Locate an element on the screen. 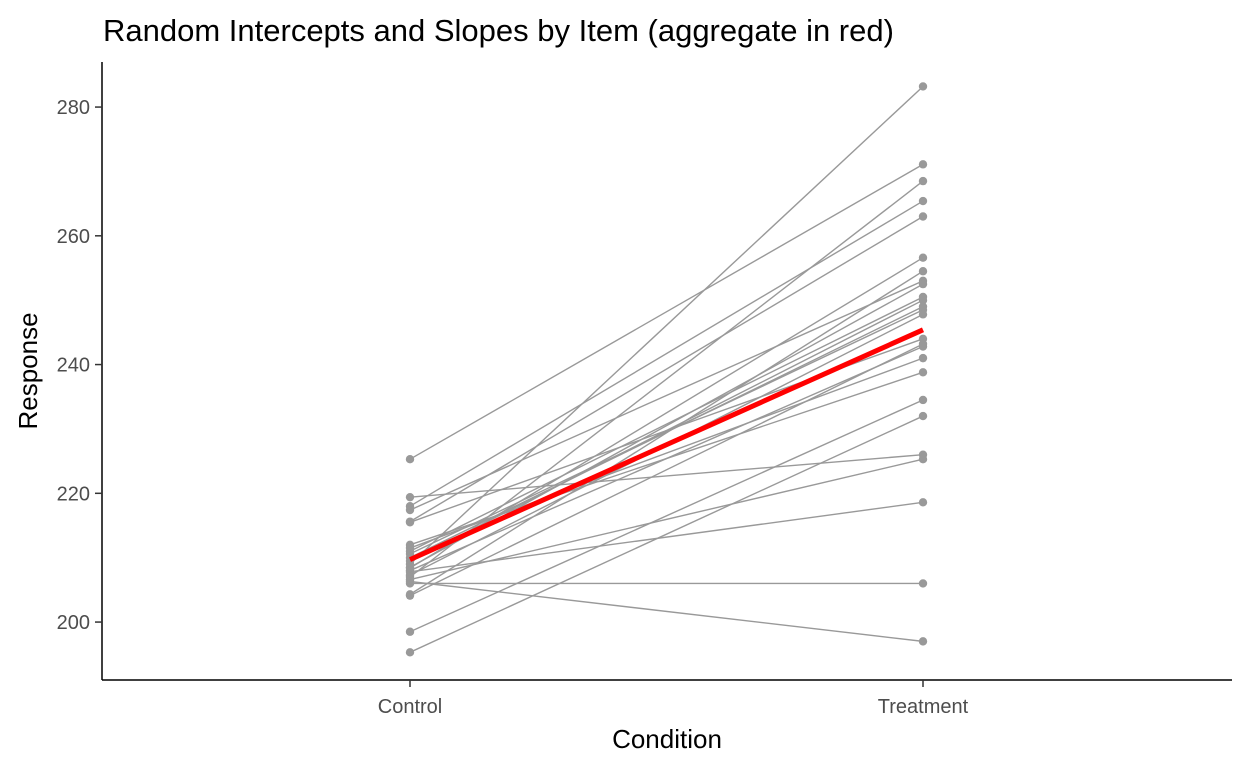 The height and width of the screenshot is (768, 1248). y-tick-label: 240 is located at coordinates (73, 366).